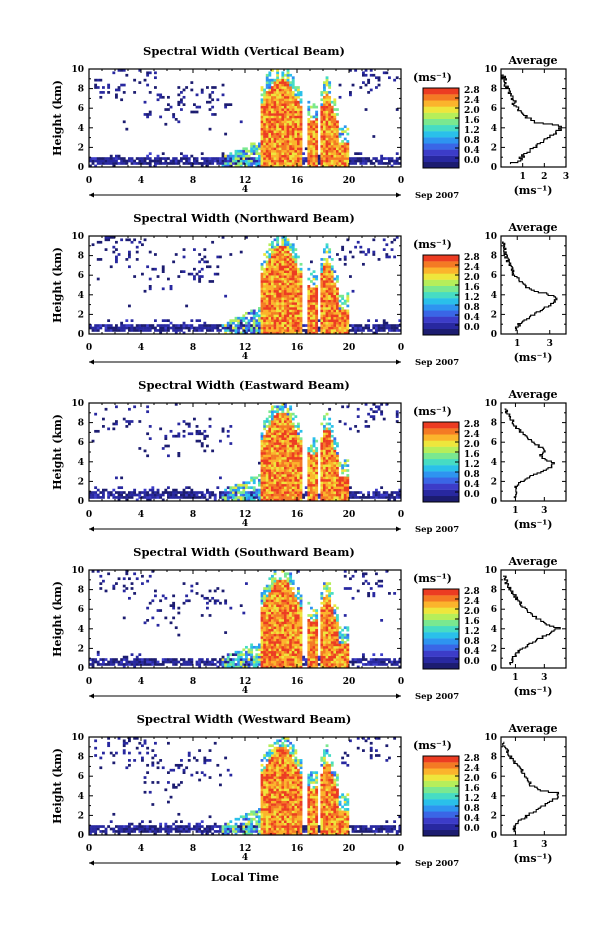 This screenshot has width=616, height=929. What do you see at coordinates (490, 237) in the screenshot?
I see `average-y-tick-label: 10` at bounding box center [490, 237].